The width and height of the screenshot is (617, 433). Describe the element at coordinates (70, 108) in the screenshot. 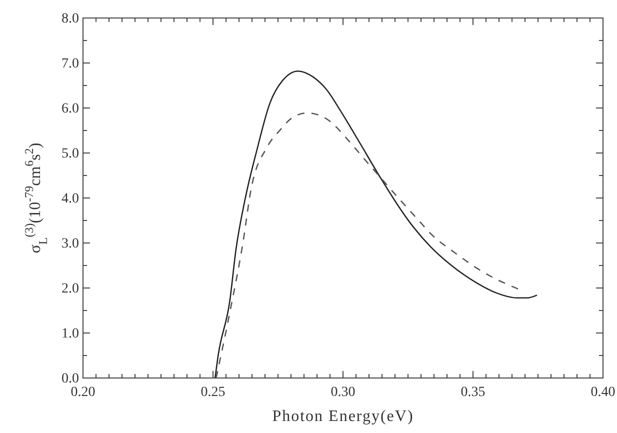

I see `y-tick-label: 6.0` at that location.